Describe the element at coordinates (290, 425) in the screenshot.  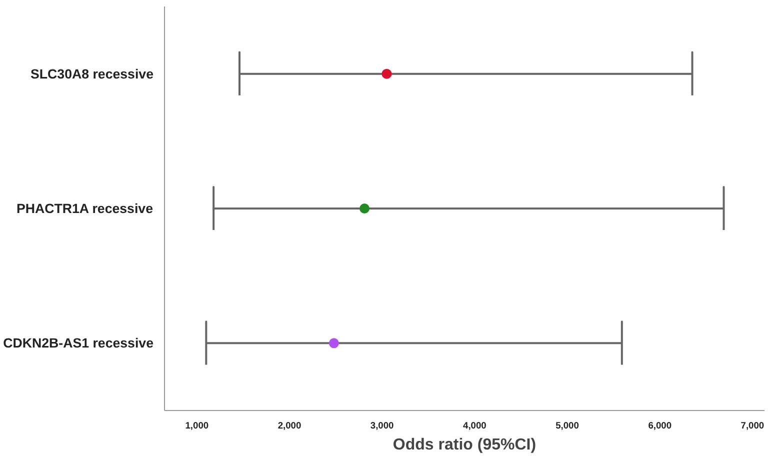
I see `x-tick-label: 2,000` at that location.